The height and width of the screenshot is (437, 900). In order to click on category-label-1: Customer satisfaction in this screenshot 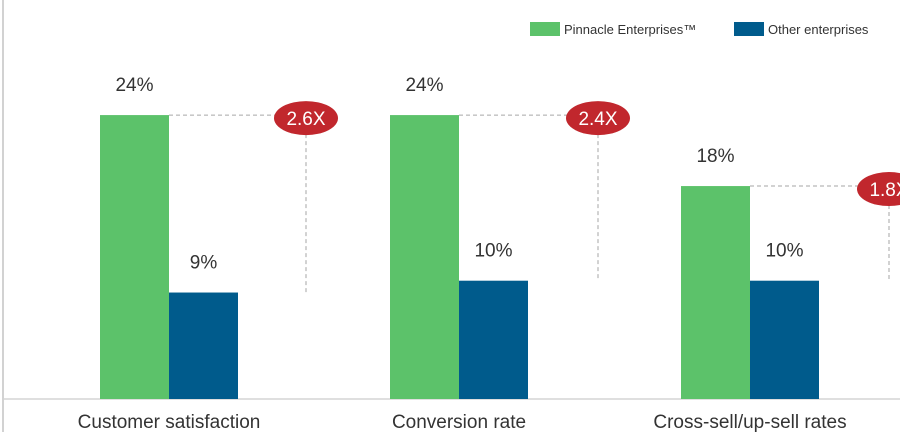, I will do `click(169, 422)`.